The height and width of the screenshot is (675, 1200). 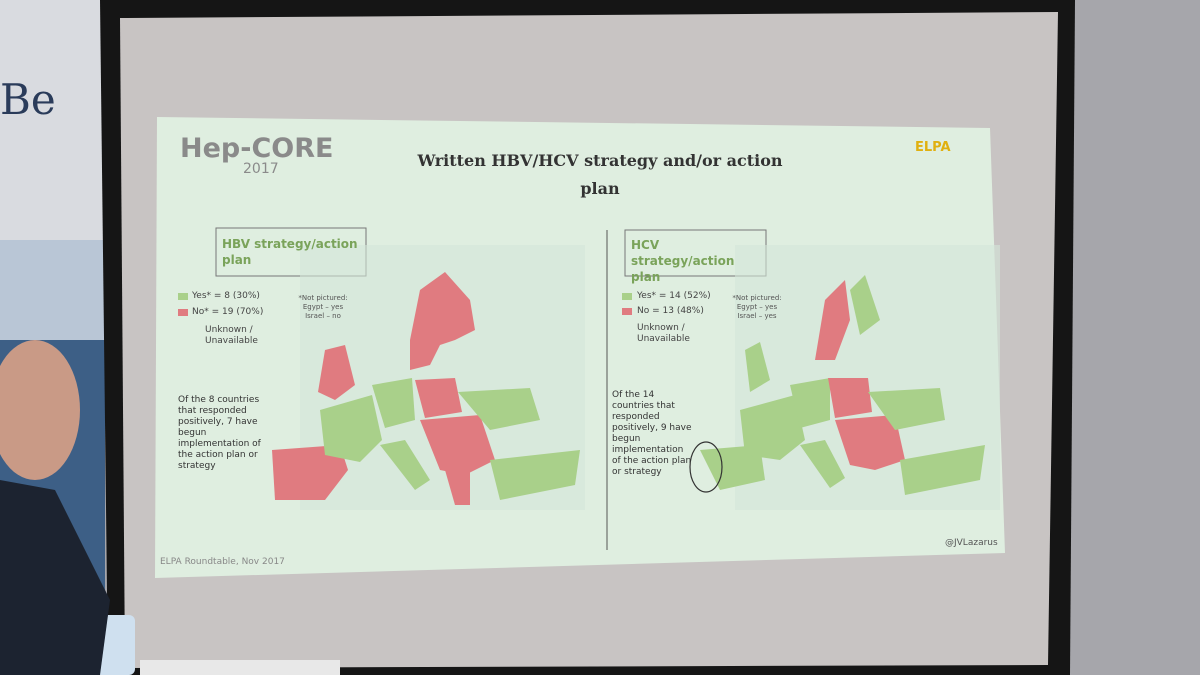 I want to click on map-left, so click(x=428, y=377).